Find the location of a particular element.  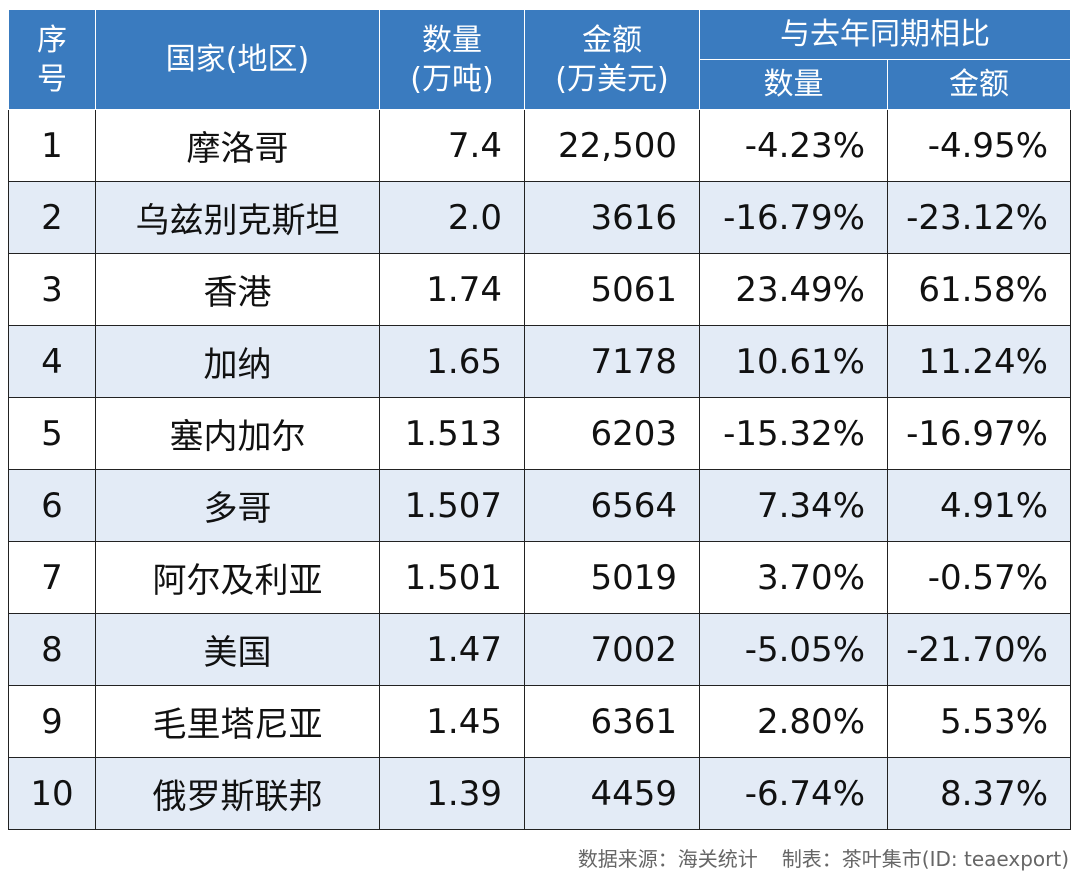

cell-amount: 3616 is located at coordinates (612, 217).